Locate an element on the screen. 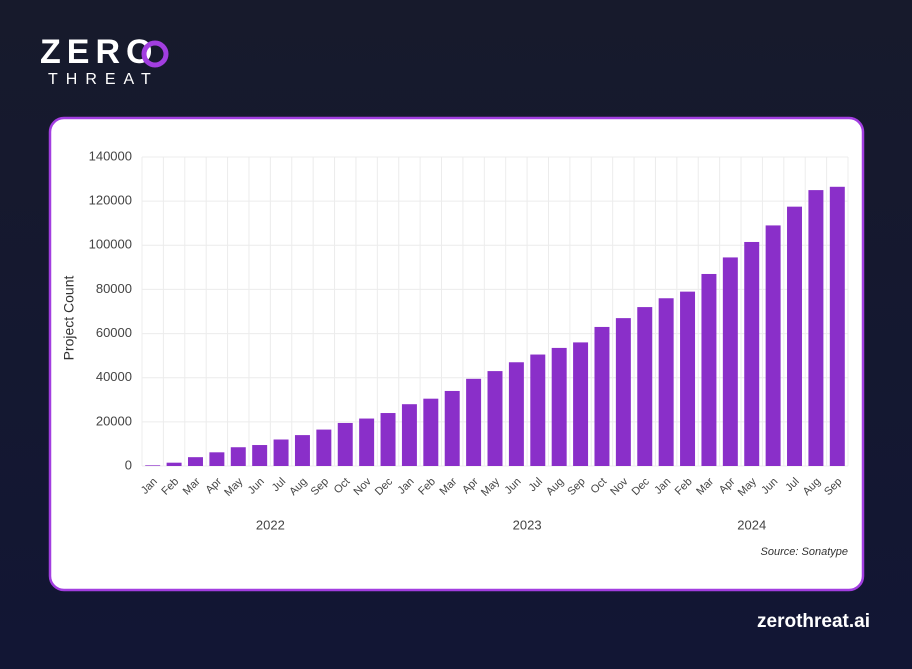 This screenshot has height=669, width=912. x-group-label: 2023 is located at coordinates (527, 524).